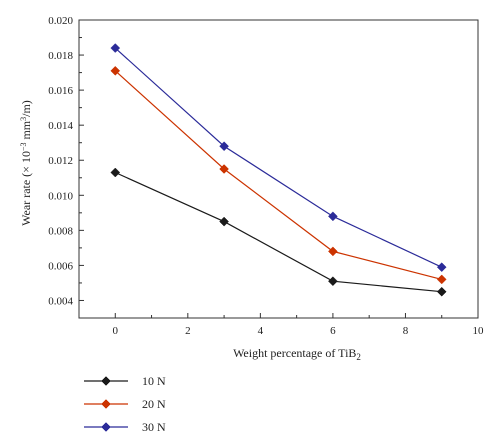 The width and height of the screenshot is (500, 437). What do you see at coordinates (60, 161) in the screenshot?
I see `y-tick-label: 0.012` at bounding box center [60, 161].